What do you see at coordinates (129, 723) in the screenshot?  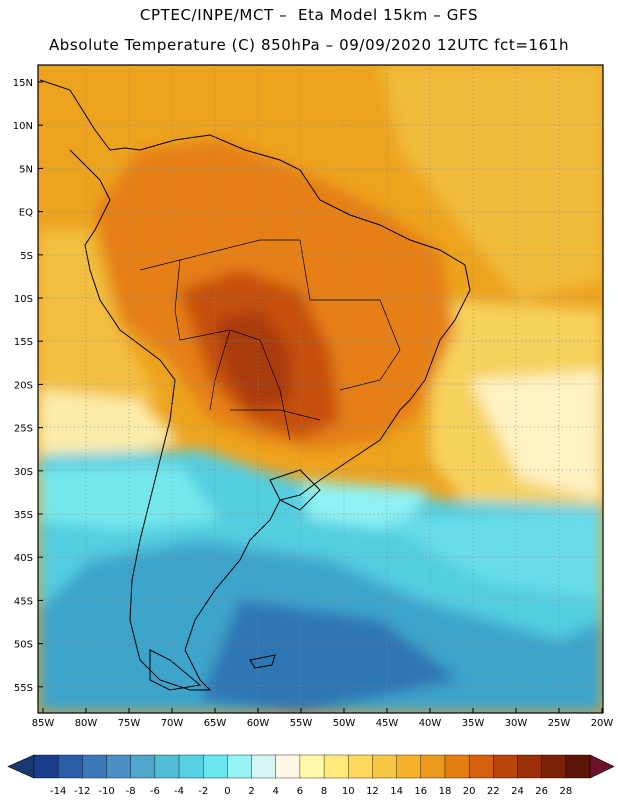 I see `longitude-label: 75W` at bounding box center [129, 723].